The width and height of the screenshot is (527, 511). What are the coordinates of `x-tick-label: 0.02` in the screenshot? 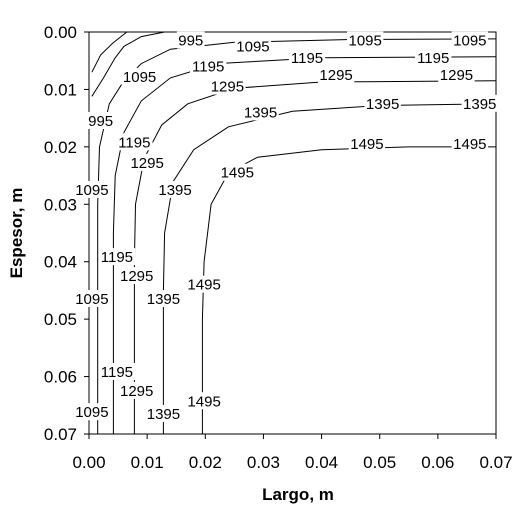 It's located at (205, 462).